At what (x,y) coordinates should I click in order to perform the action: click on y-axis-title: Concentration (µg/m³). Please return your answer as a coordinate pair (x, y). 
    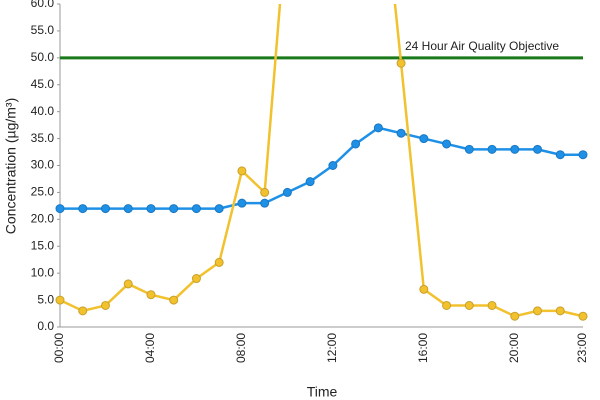
    Looking at the image, I should click on (11, 166).